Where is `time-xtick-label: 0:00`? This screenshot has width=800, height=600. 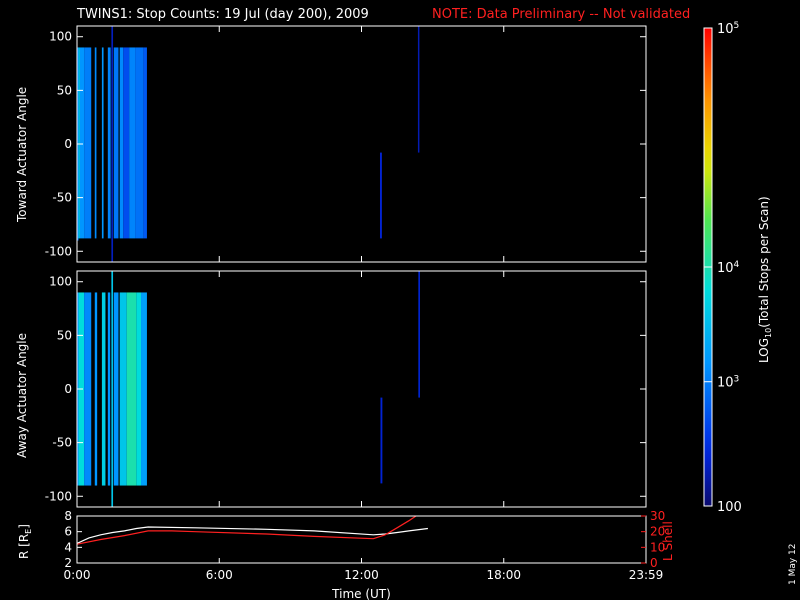 time-xtick-label: 0:00 is located at coordinates (77, 575).